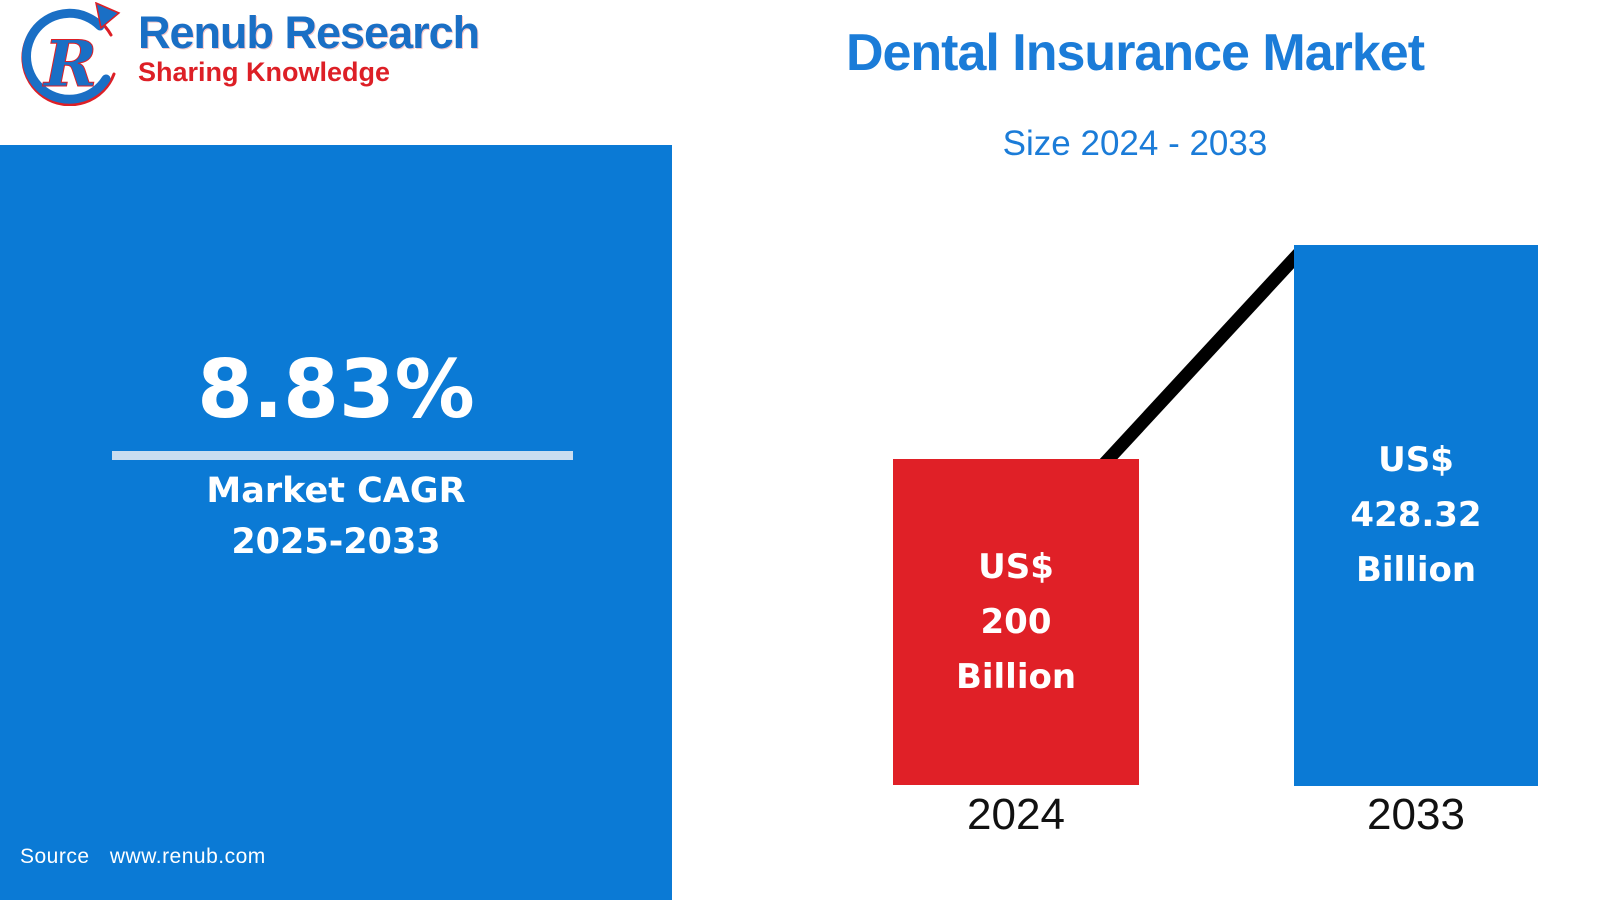 The height and width of the screenshot is (900, 1600). I want to click on source-line: Source www.renub.com, so click(143, 857).